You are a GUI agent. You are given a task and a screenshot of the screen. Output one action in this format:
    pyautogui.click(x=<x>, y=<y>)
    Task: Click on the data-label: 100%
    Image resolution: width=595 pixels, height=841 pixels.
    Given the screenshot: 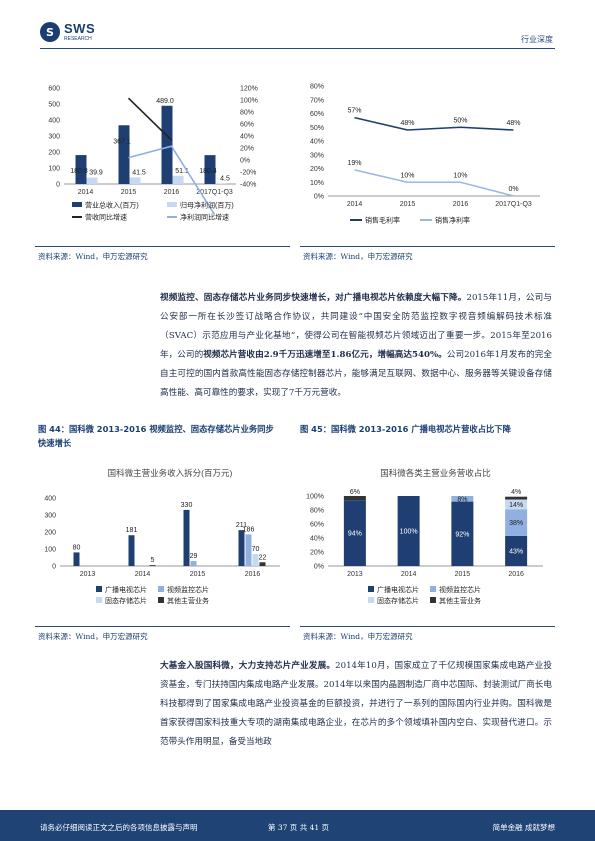 What is the action you would take?
    pyautogui.click(x=409, y=532)
    